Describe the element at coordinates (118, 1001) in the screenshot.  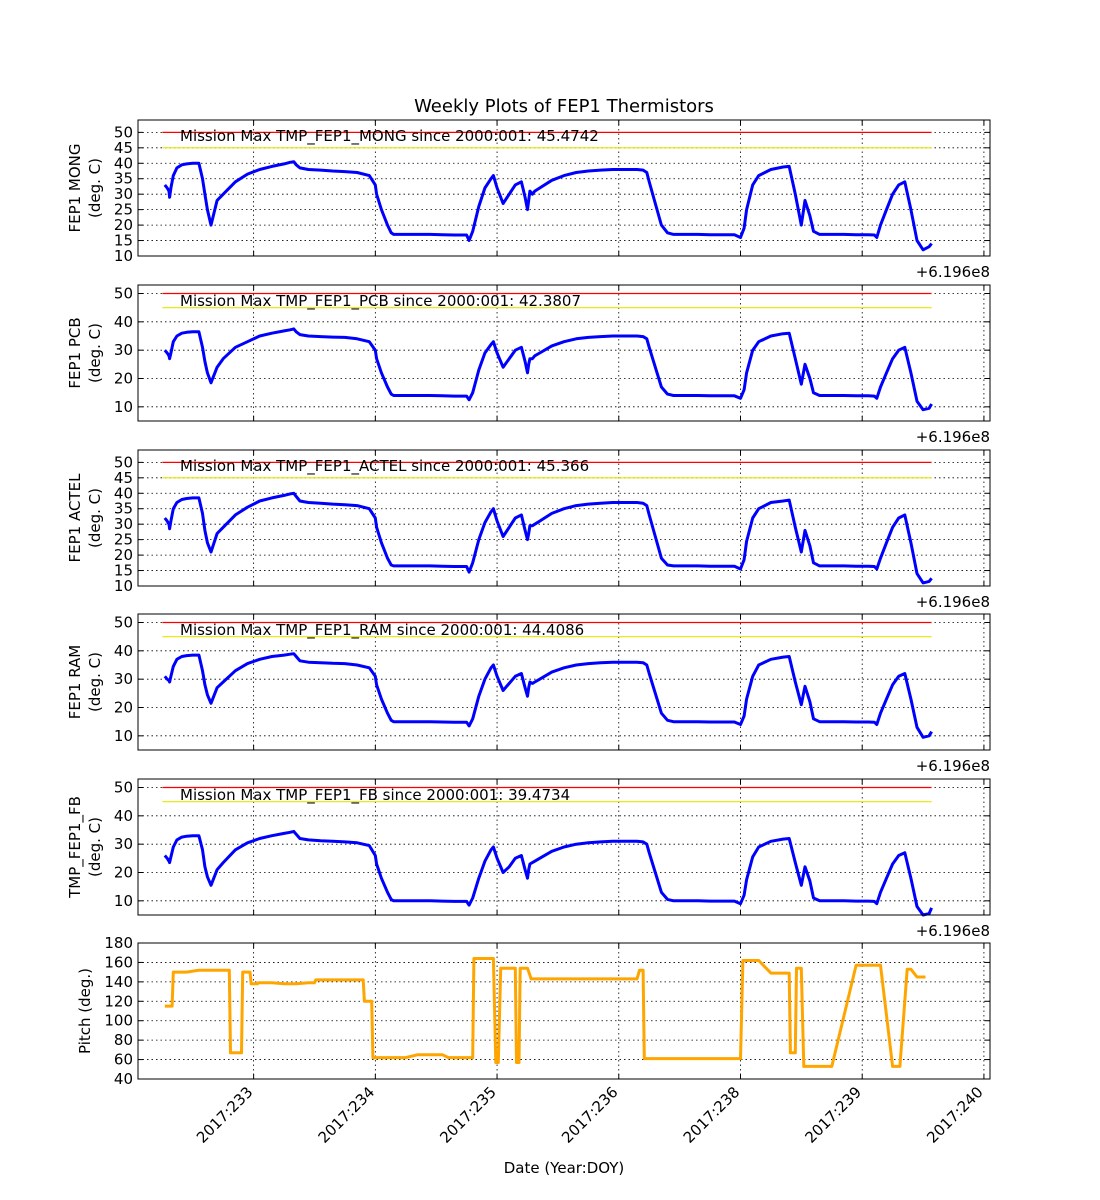
I see `y-tick-label: 120` at that location.